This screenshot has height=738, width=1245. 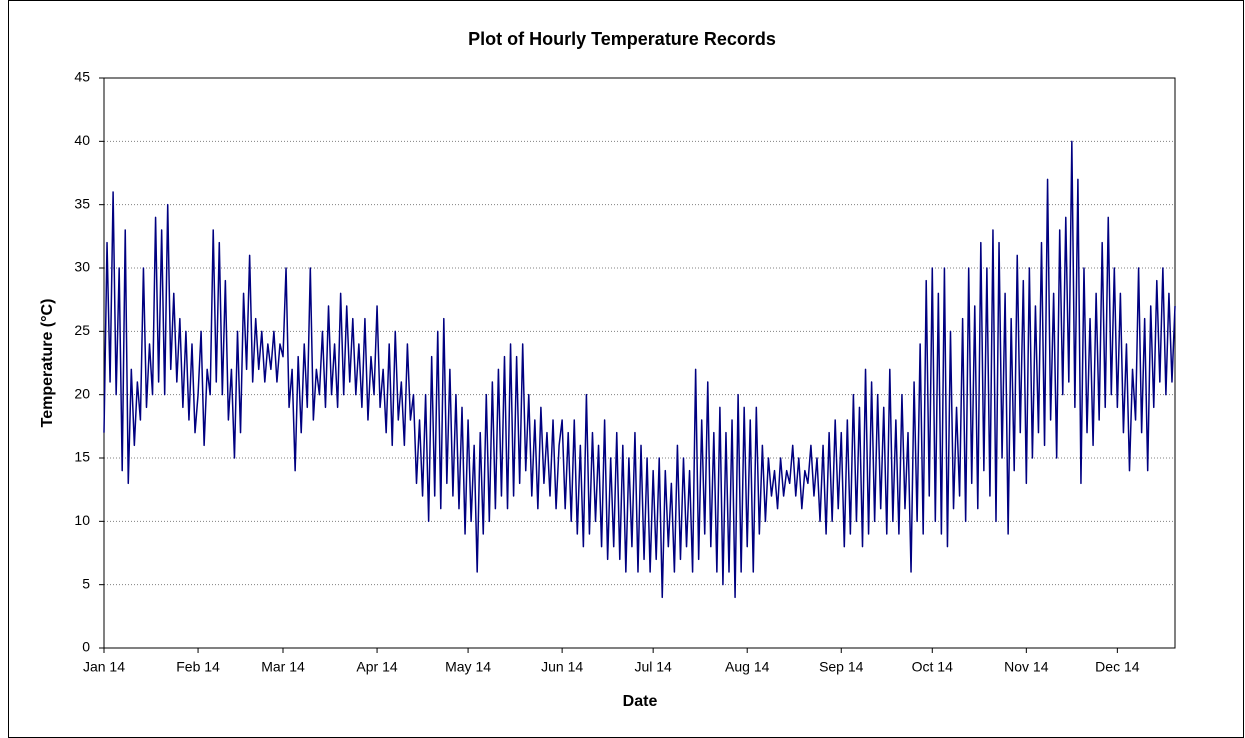 What do you see at coordinates (283, 667) in the screenshot?
I see `x-tick-label: Mar 14` at bounding box center [283, 667].